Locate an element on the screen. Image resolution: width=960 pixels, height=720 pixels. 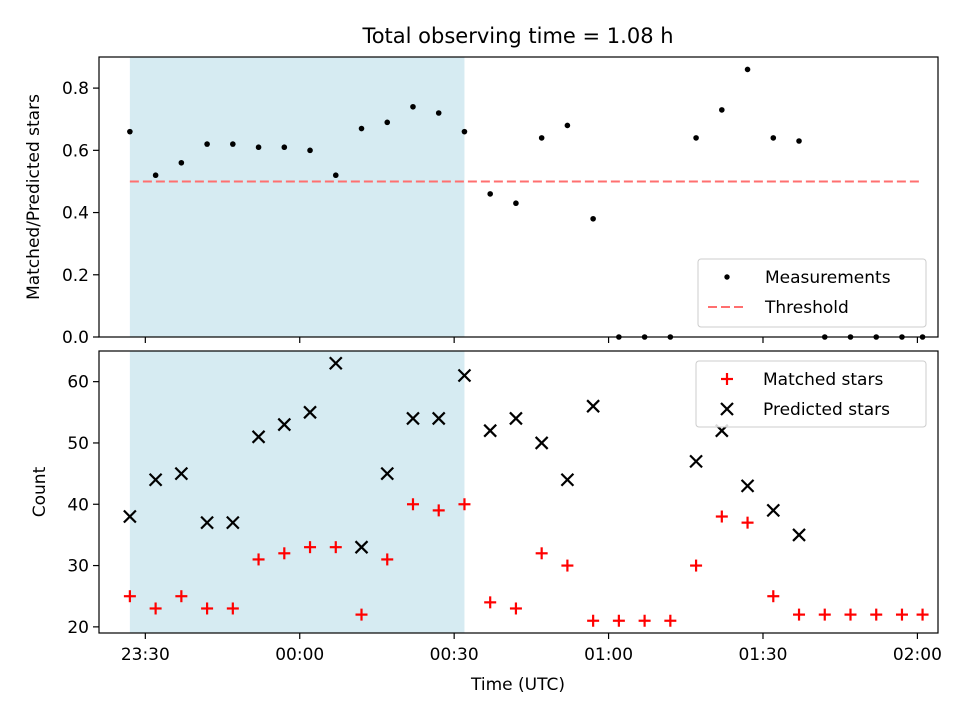
top-y-axis-label: Matched/Predicted stars is located at coordinates (34, 197).